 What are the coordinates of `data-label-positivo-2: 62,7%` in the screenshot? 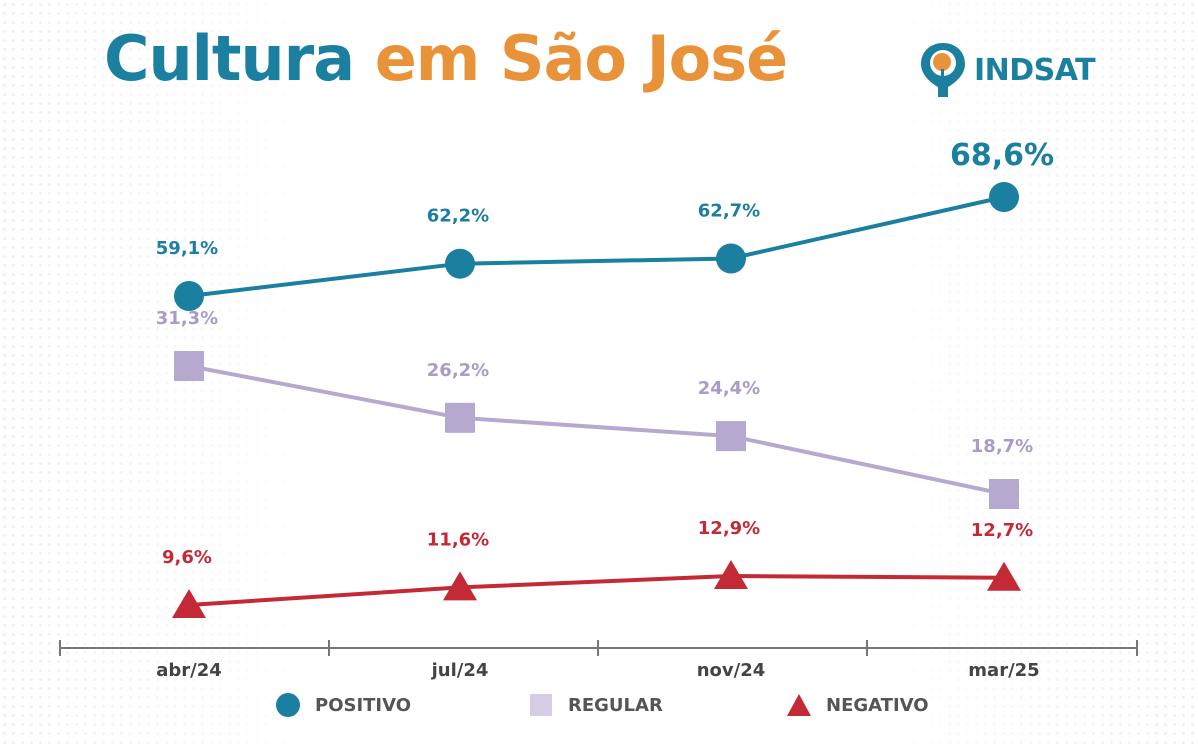 It's located at (729, 210).